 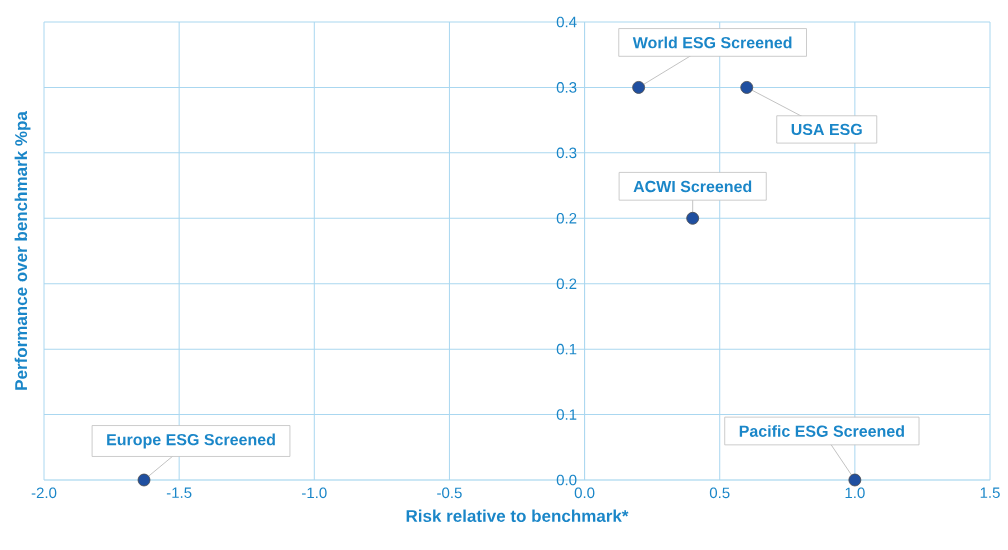 What do you see at coordinates (584, 493) in the screenshot?
I see `x-tick-label: 0.0` at bounding box center [584, 493].